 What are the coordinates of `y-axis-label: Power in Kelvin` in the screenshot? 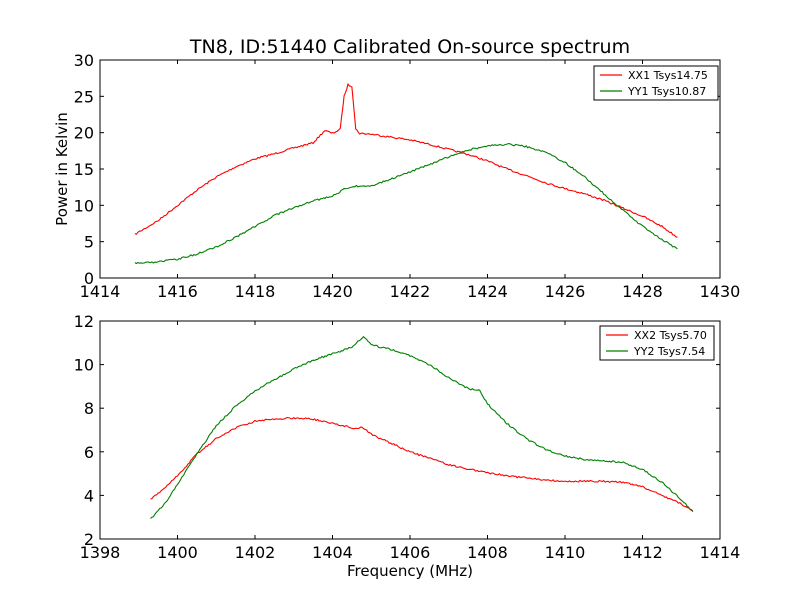 It's located at (62, 169).